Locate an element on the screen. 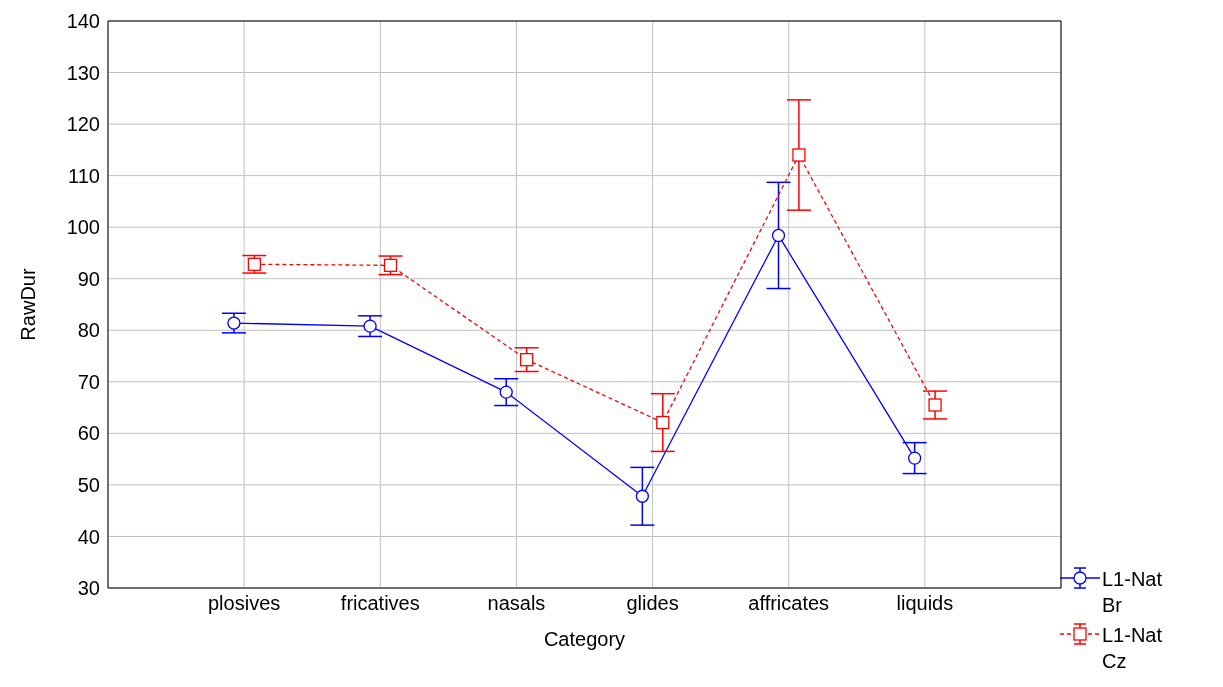  y-tick-label: 50 is located at coordinates (88, 485).